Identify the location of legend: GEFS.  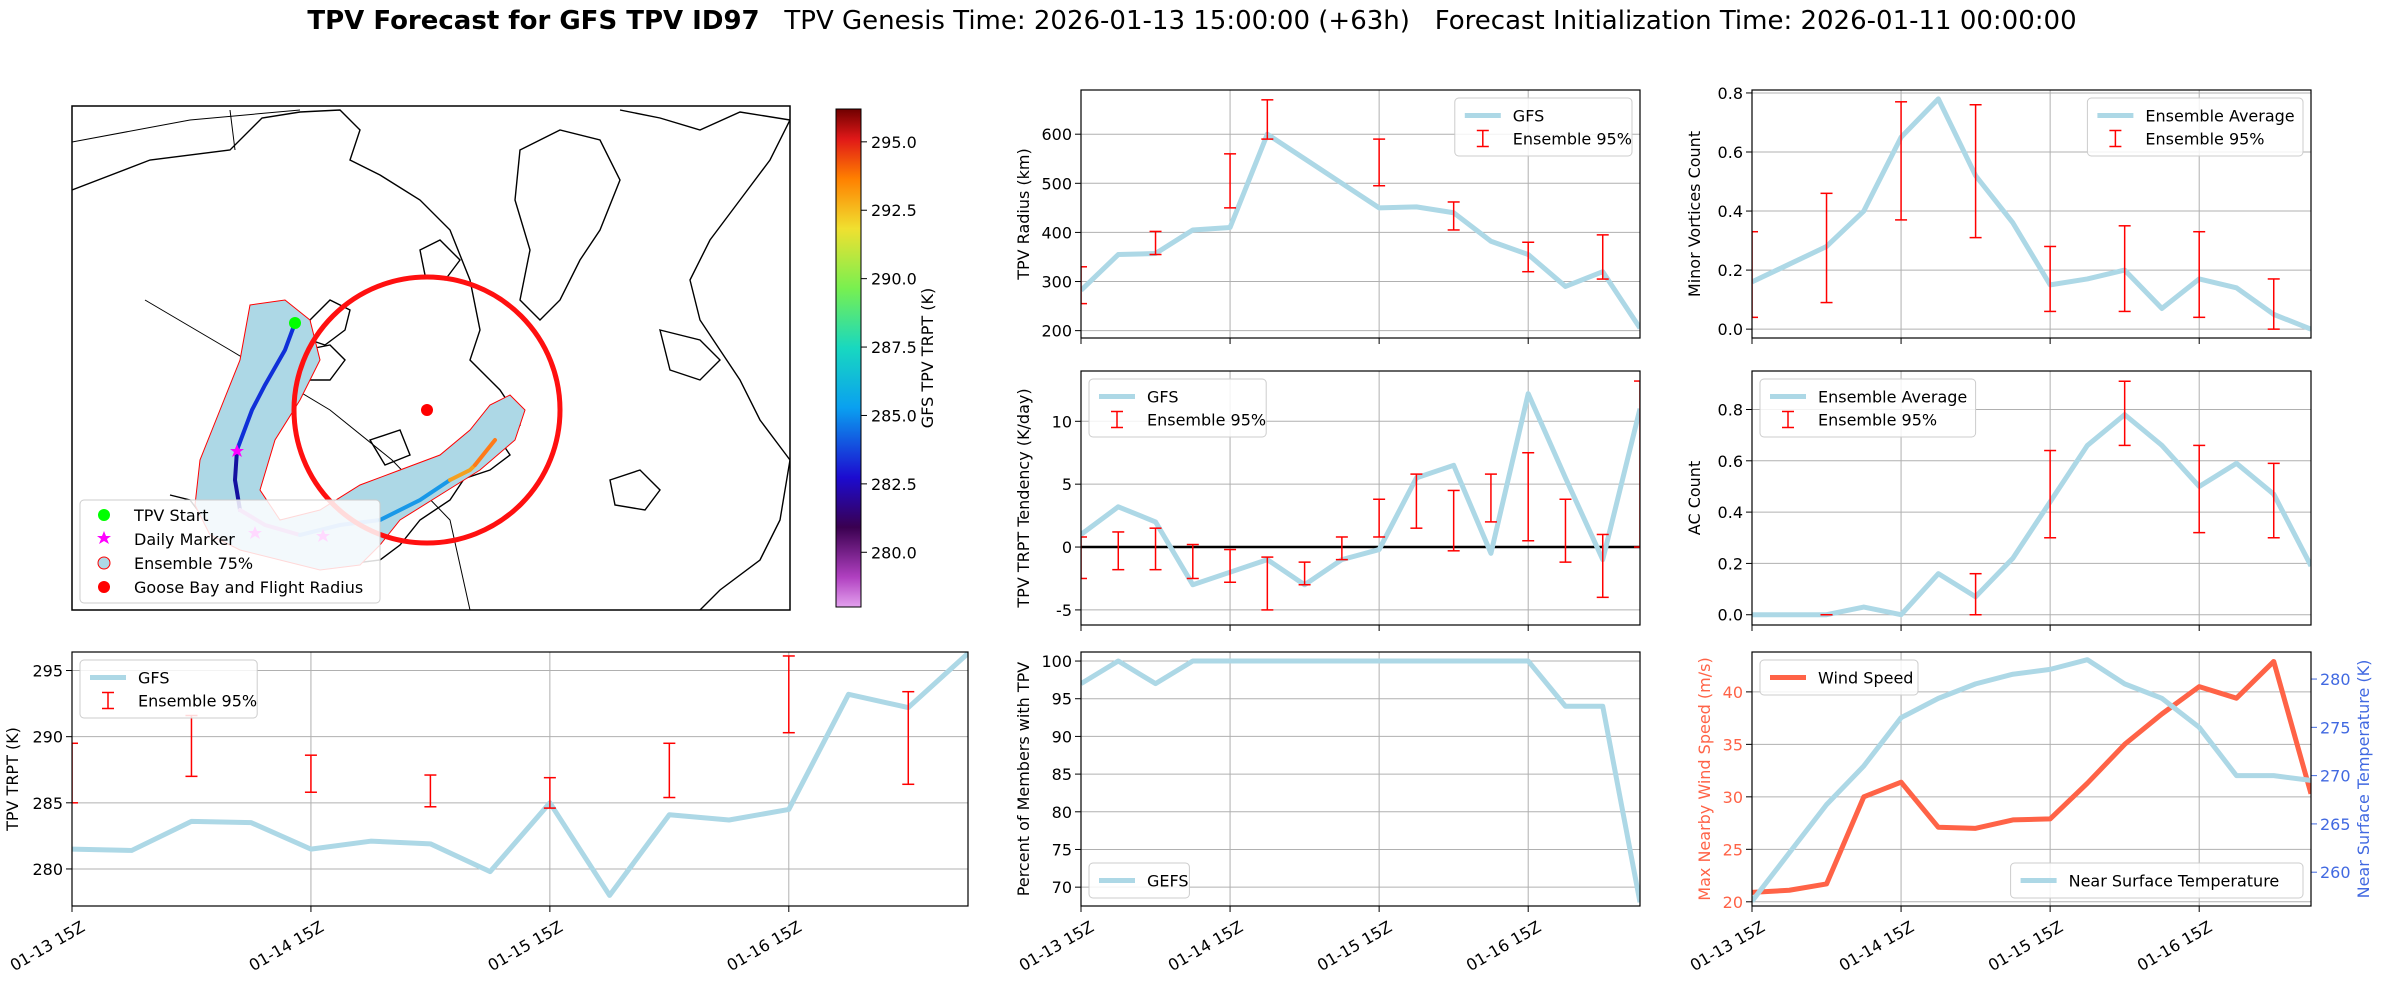
(1139, 880).